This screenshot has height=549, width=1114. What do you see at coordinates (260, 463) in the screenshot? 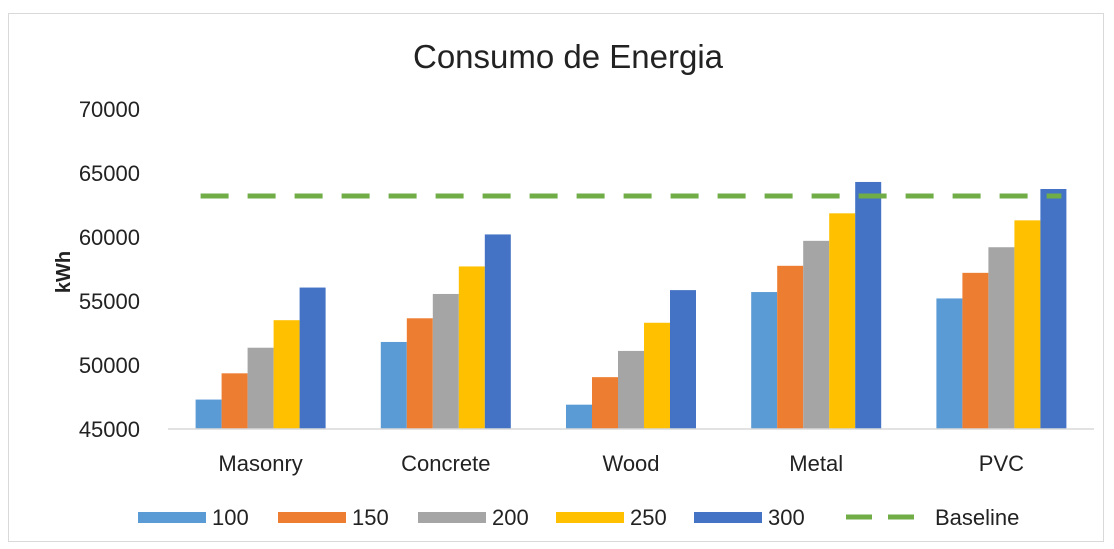
I see `x-tick-label: Masonry` at bounding box center [260, 463].